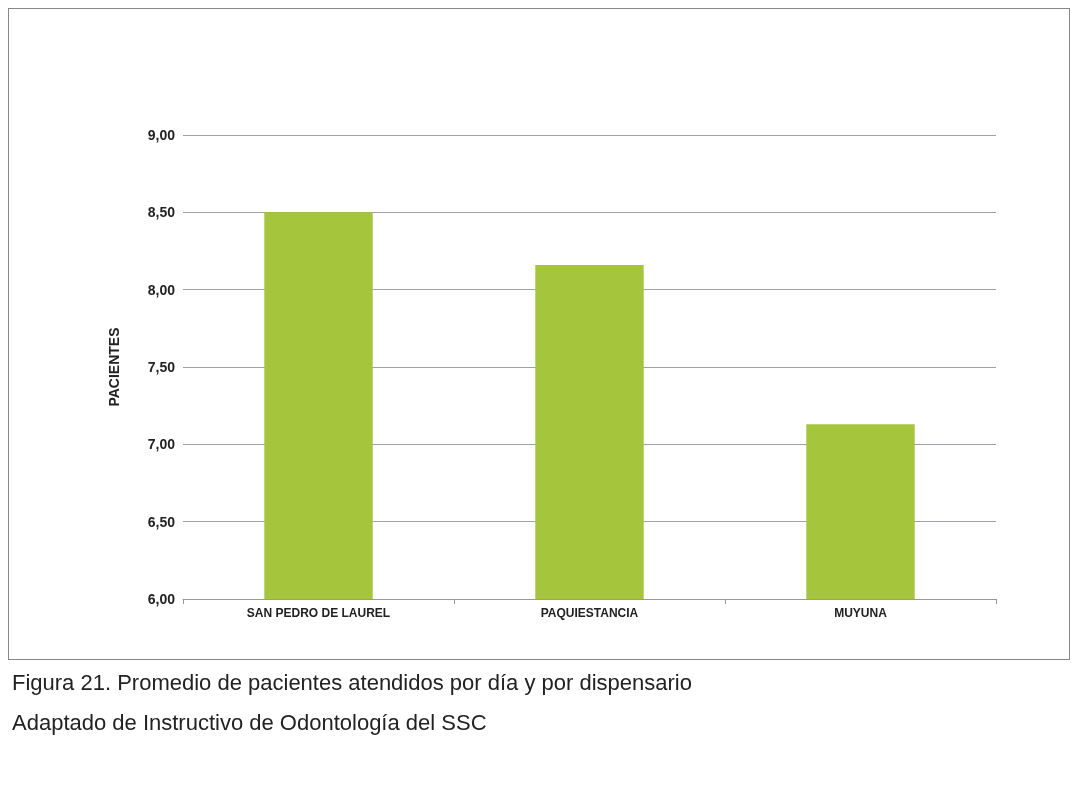 This screenshot has height=787, width=1089. What do you see at coordinates (250, 723) in the screenshot?
I see `text: Adaptado de Instructivo de Odontología del SSC` at bounding box center [250, 723].